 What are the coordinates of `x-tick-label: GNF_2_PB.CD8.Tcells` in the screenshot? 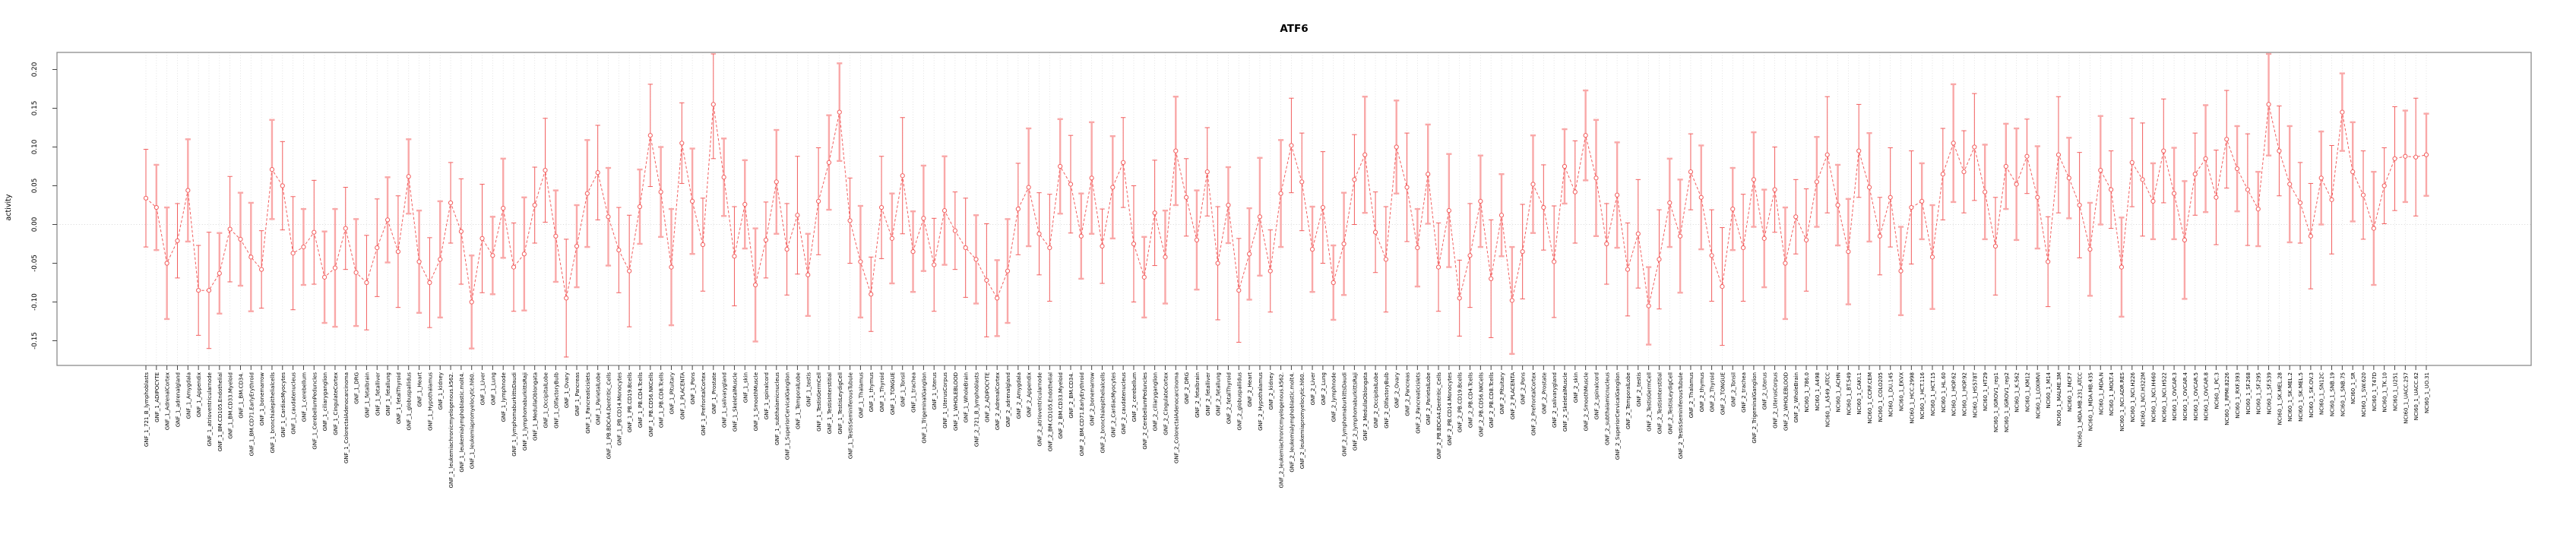 It's located at (1492, 400).